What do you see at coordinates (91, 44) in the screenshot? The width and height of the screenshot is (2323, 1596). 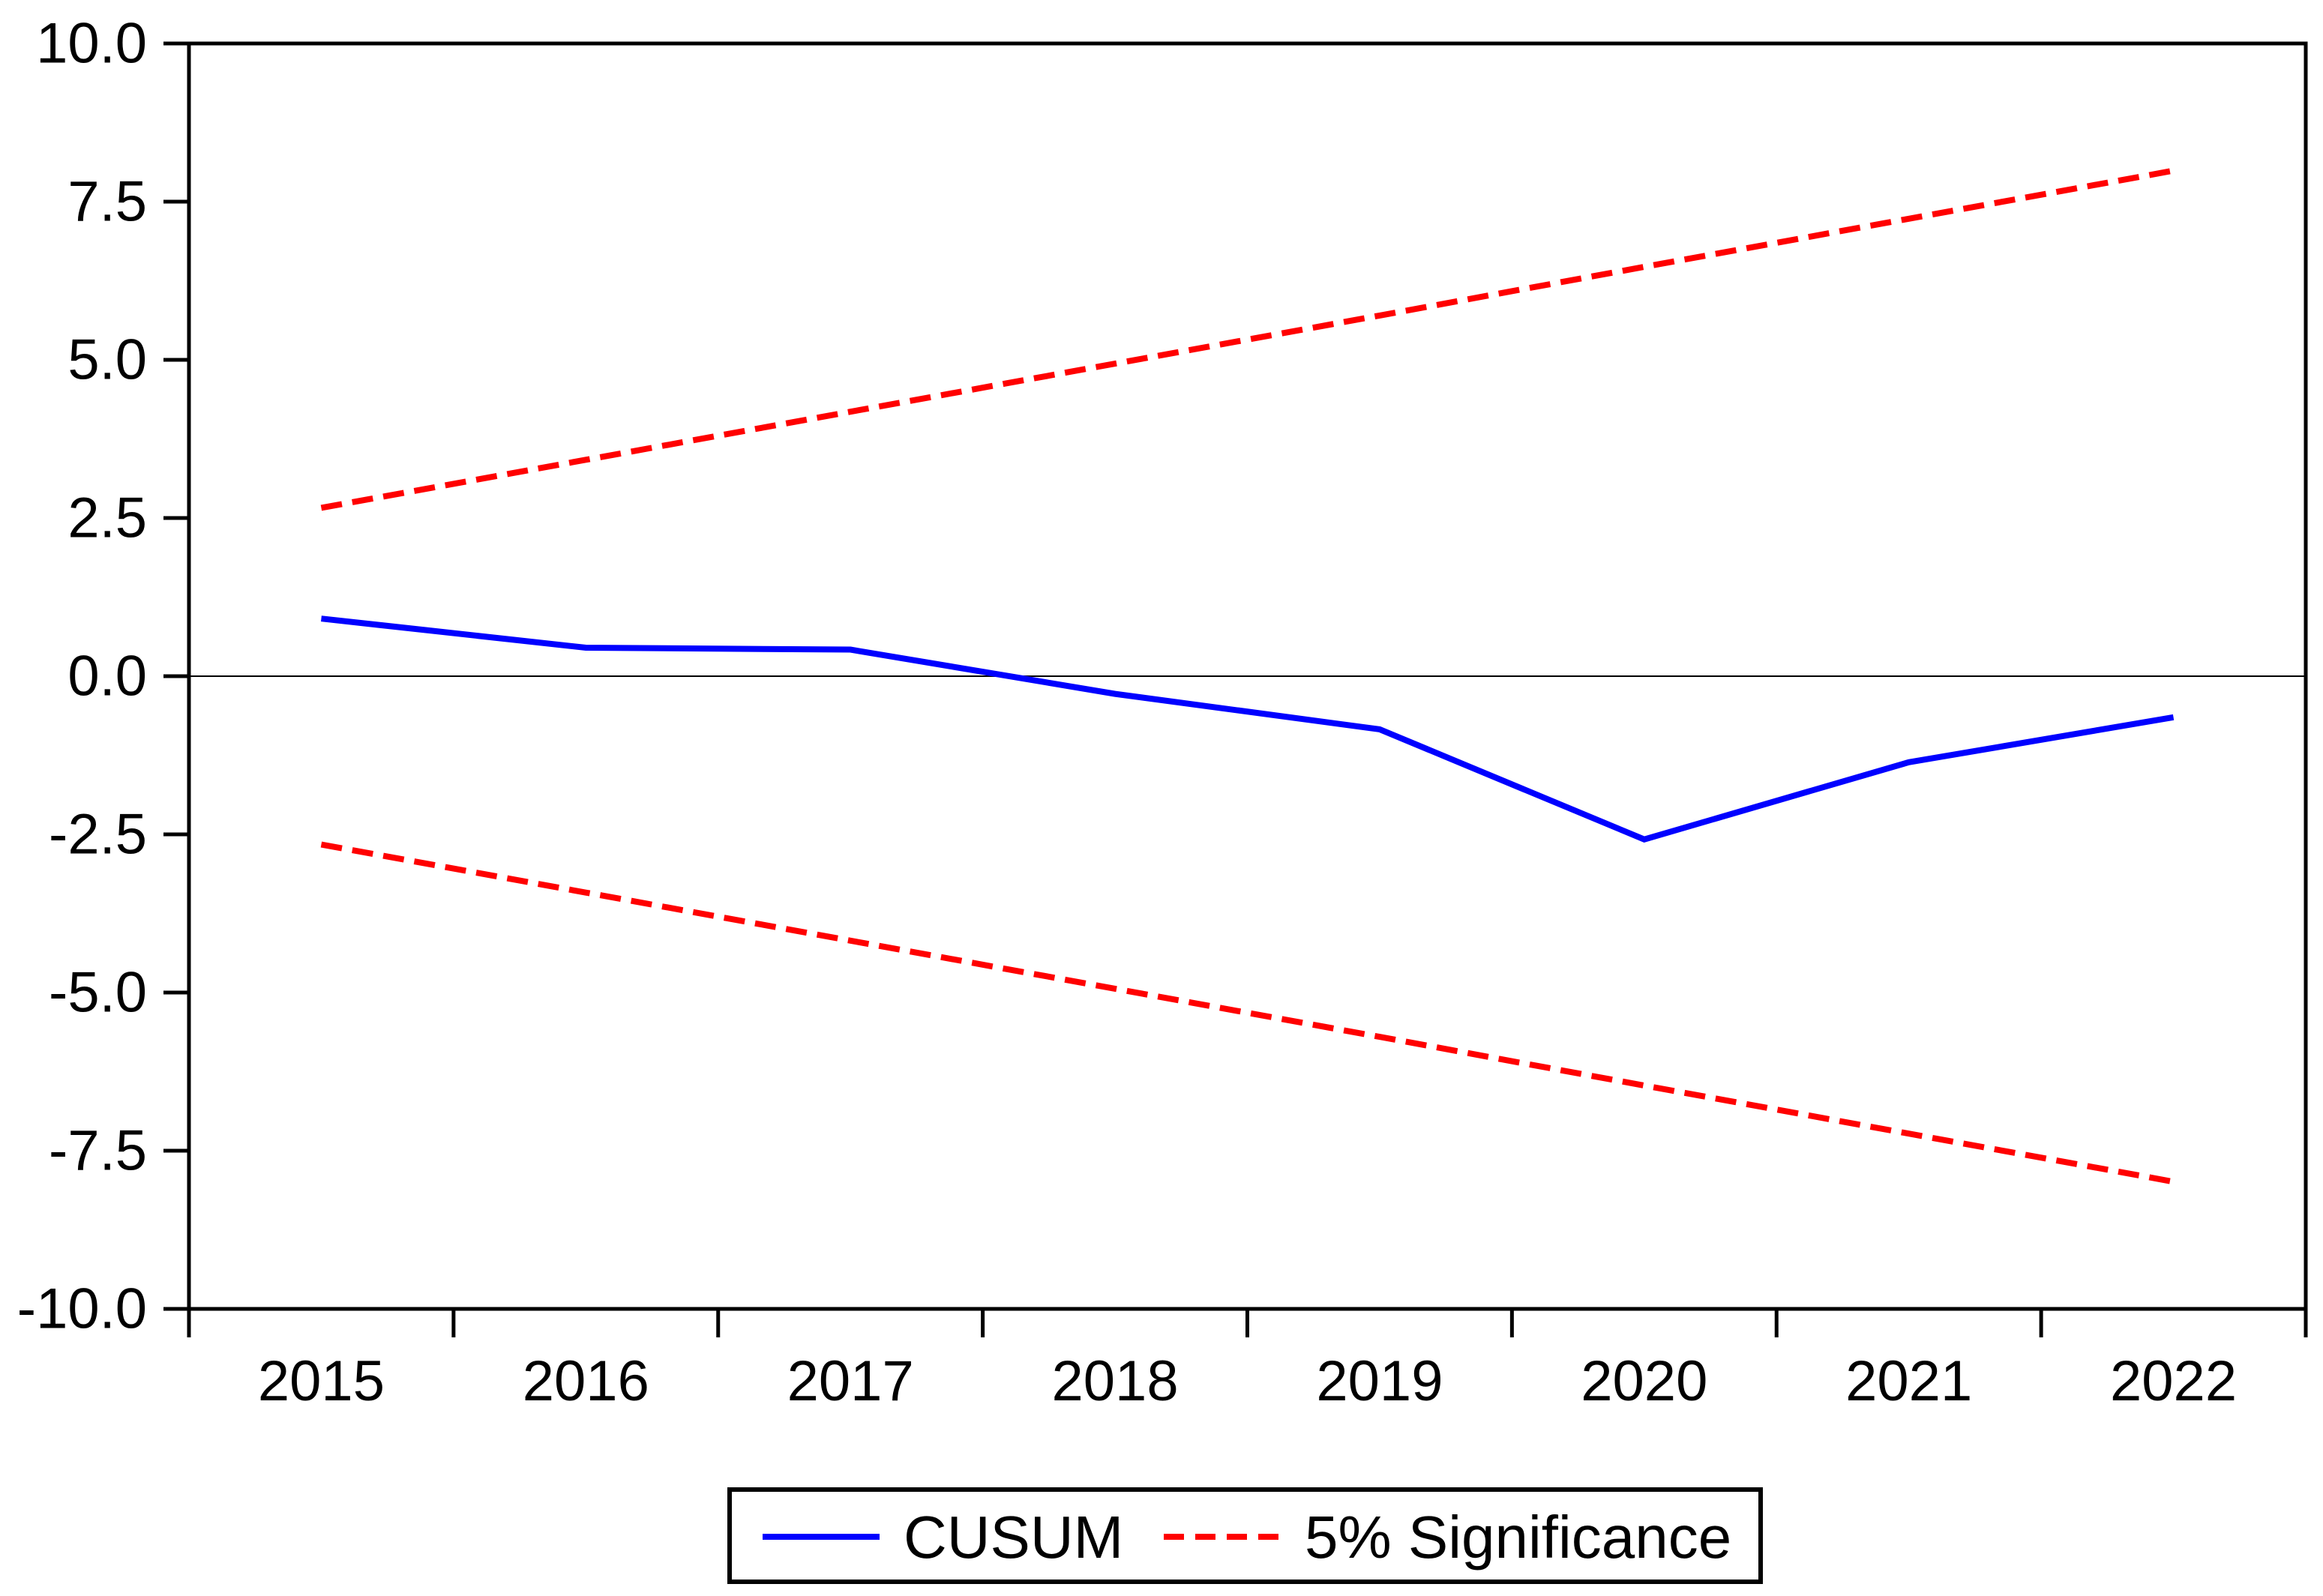 I see `y-axis-tick-label: 10.0` at bounding box center [91, 44].